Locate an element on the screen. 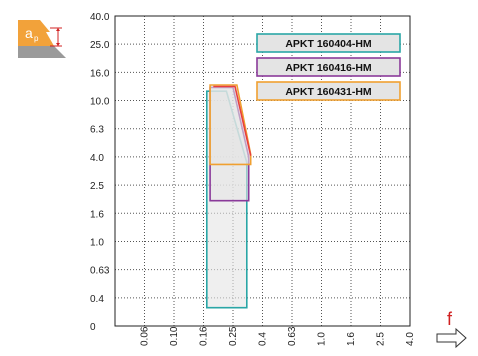  y-axis-ticks: 40.0 25.0 16.0 10.0 6.3 4.0 2.5 1.6 1.0 0.63 0.4 0 is located at coordinates (100, 172).